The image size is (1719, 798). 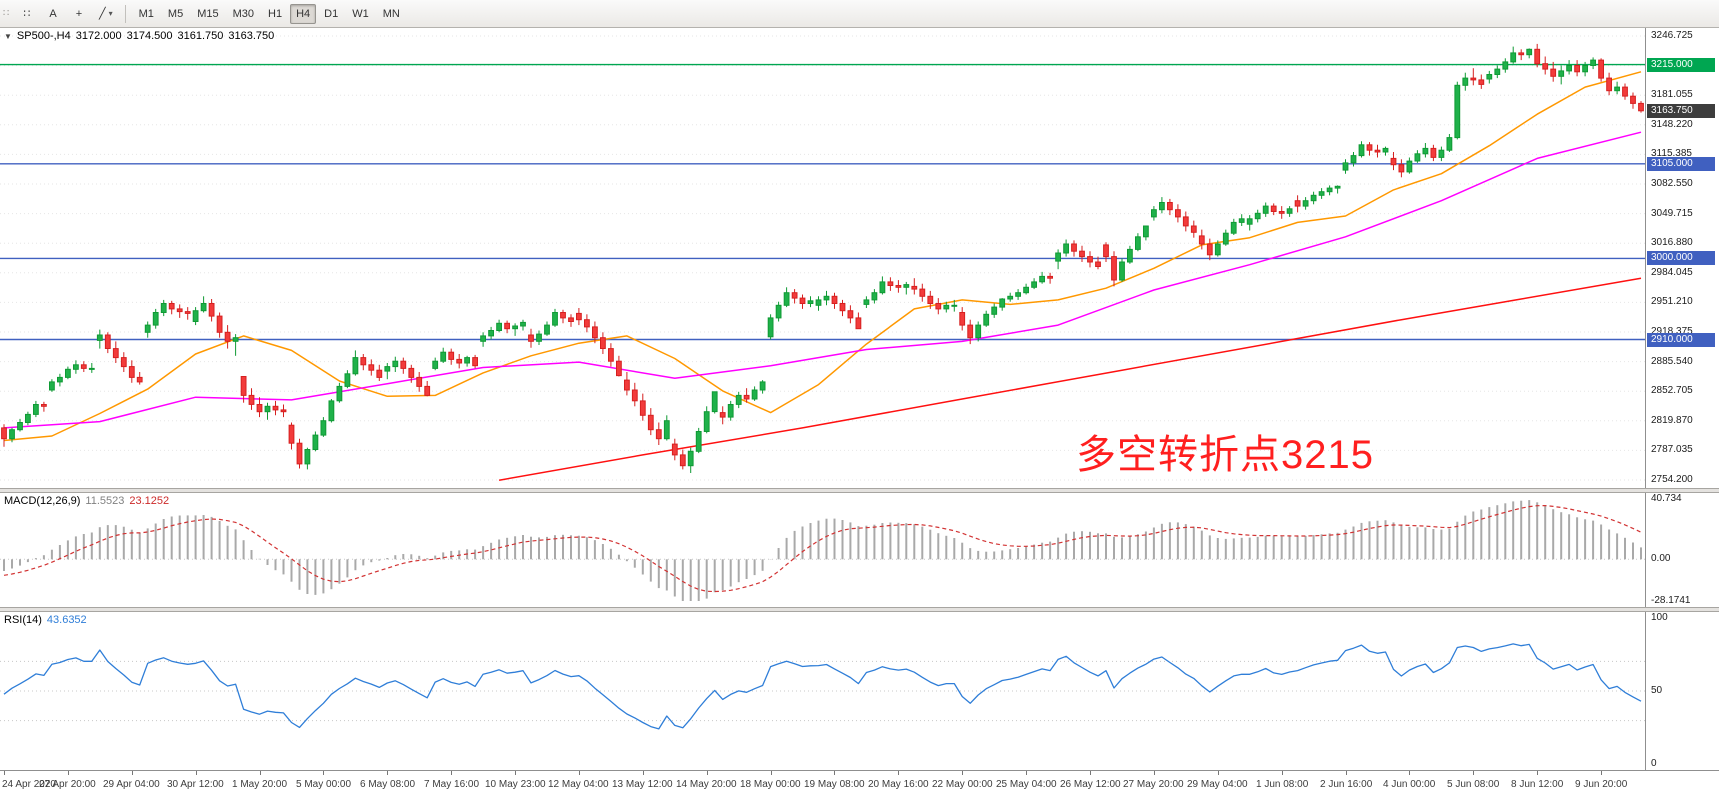 I want to click on time-axis-label: 29 Apr 04:00, so click(x=131, y=784).